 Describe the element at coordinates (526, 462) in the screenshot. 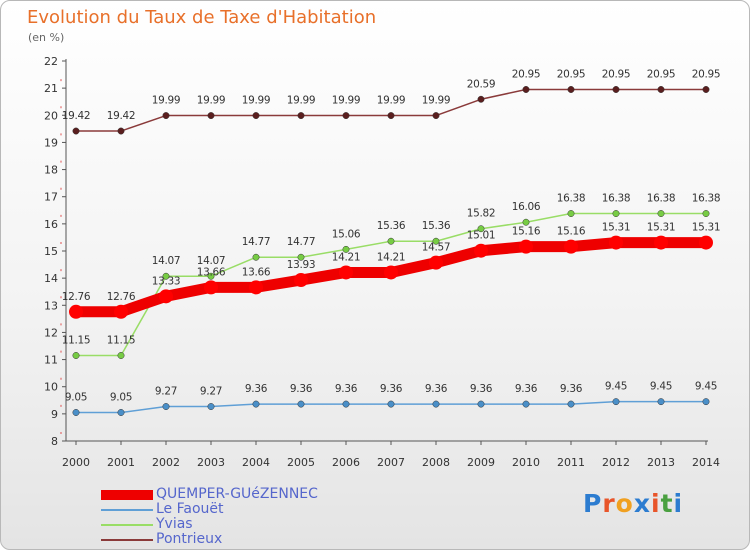

I see `x-tick-label: 2010` at that location.